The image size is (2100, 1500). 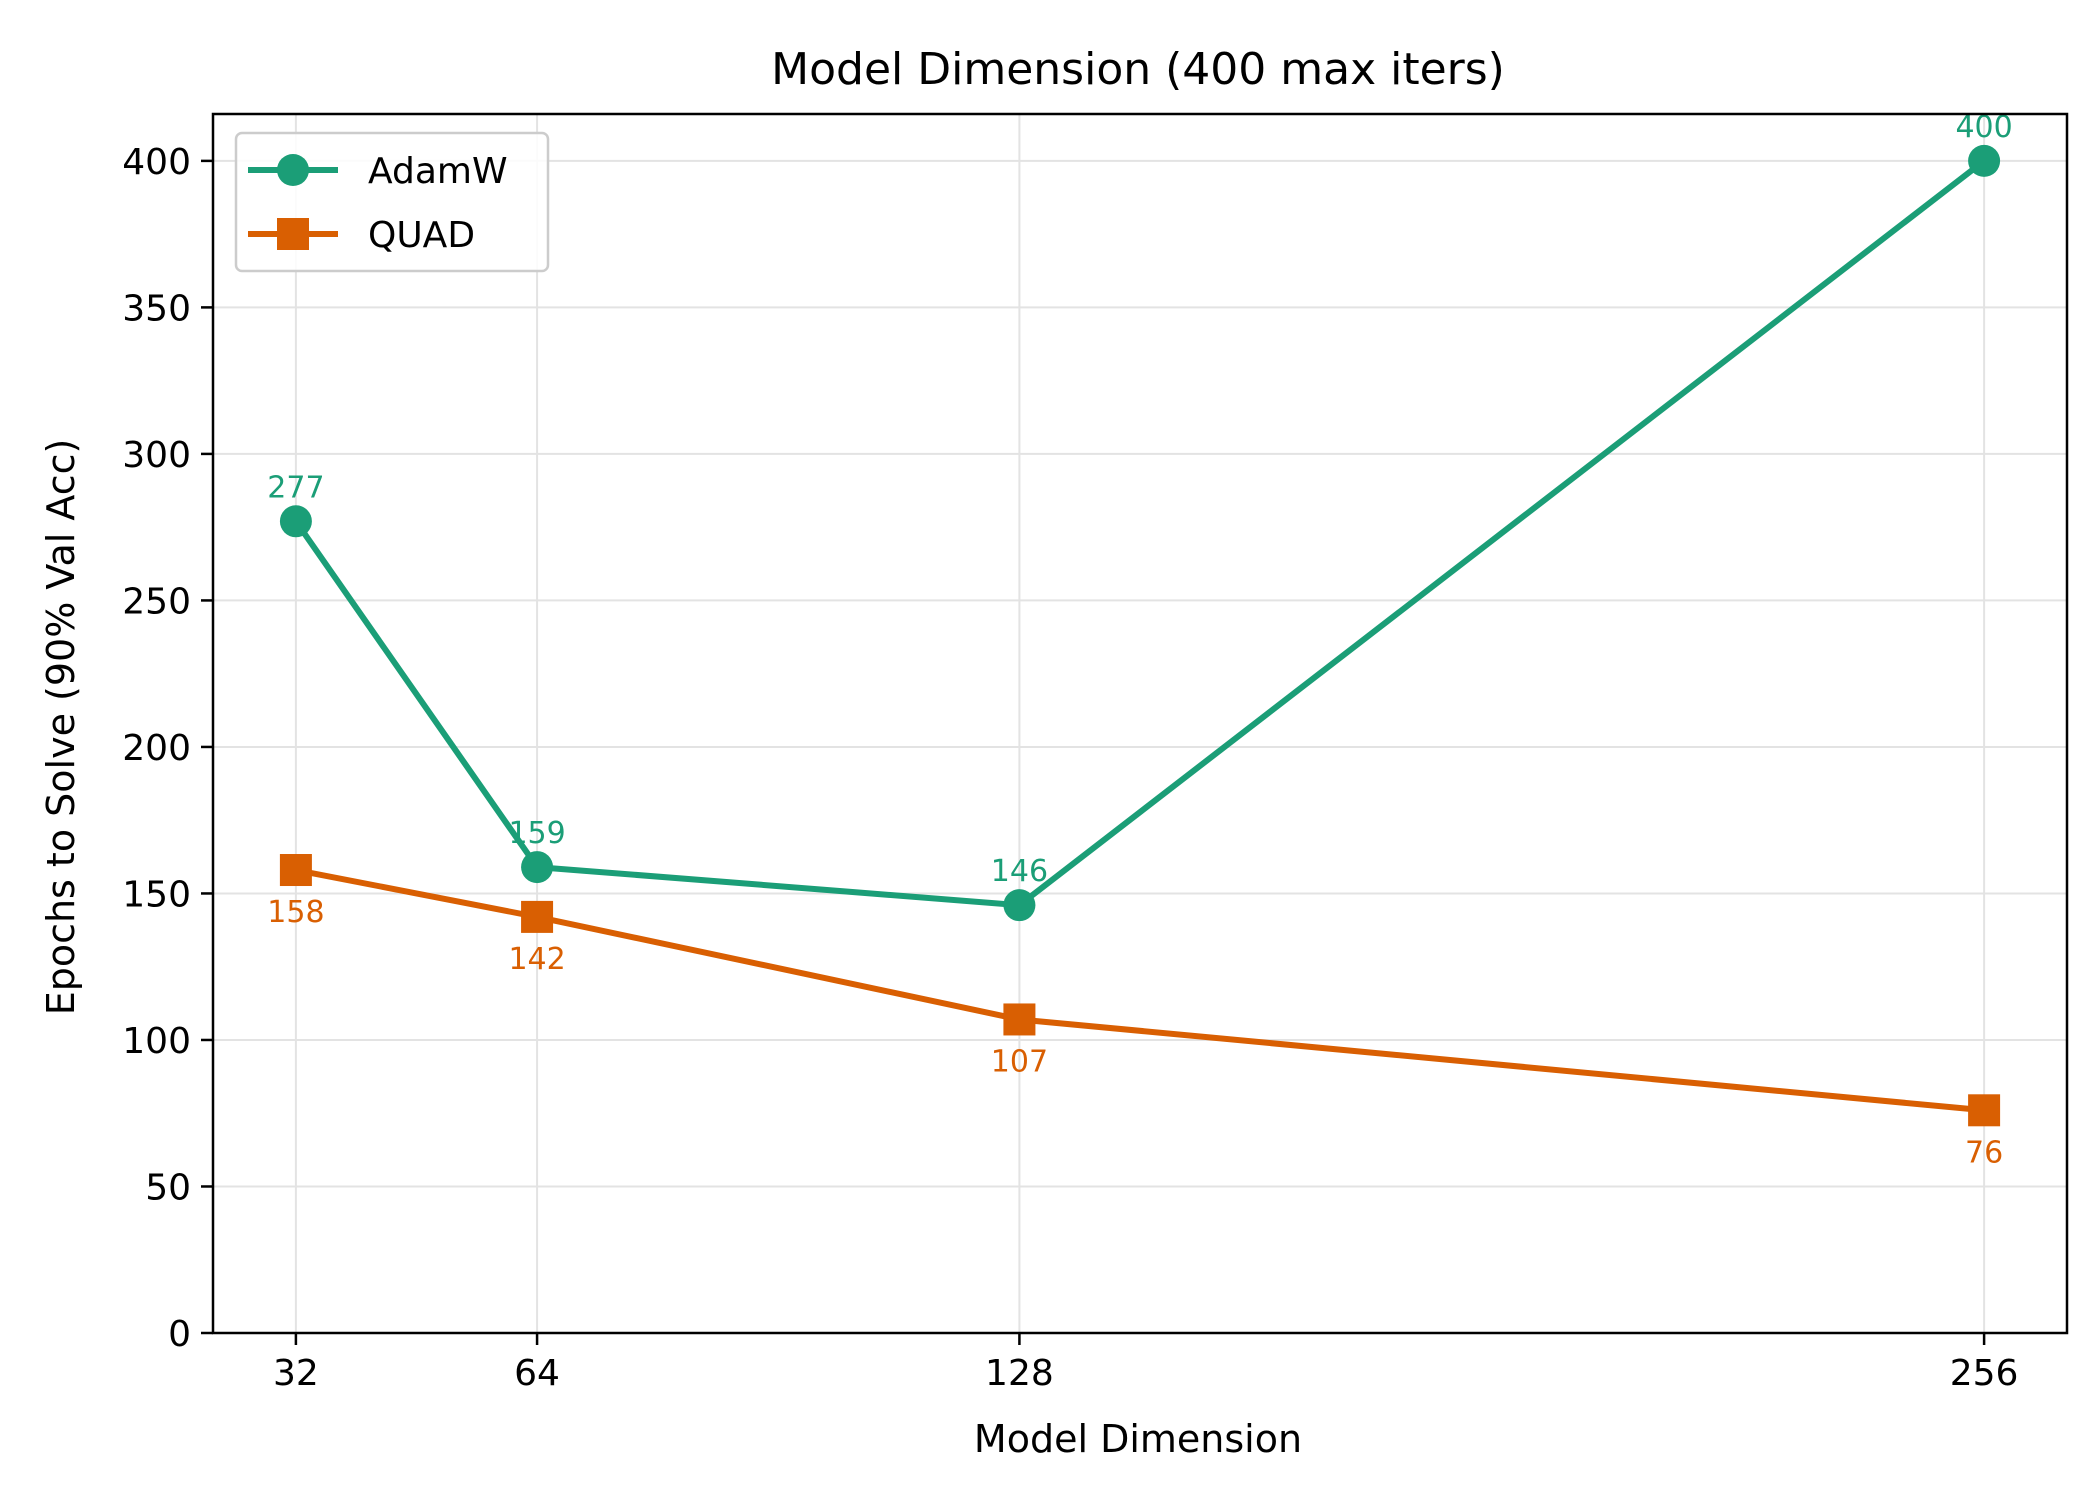 What do you see at coordinates (156, 308) in the screenshot?
I see `y-tick-label: 350` at bounding box center [156, 308].